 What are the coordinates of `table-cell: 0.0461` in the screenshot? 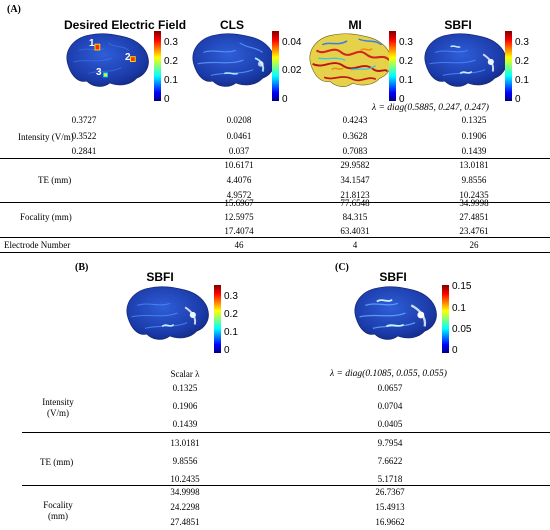 It's located at (239, 136).